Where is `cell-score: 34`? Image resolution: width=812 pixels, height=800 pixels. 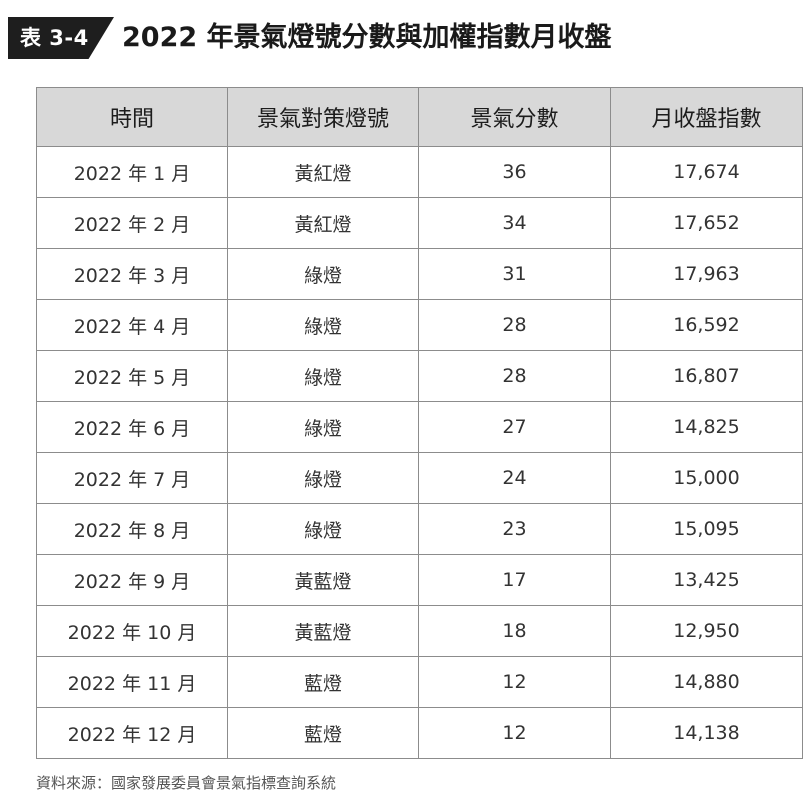 cell-score: 34 is located at coordinates (514, 223).